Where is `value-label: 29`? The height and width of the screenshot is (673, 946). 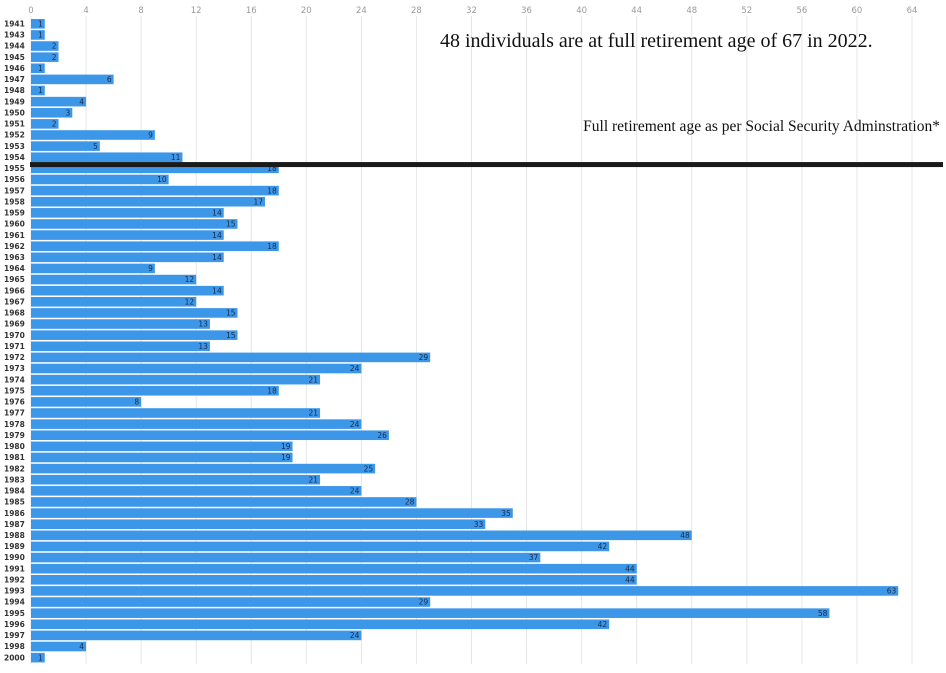
value-label: 29 is located at coordinates (424, 357).